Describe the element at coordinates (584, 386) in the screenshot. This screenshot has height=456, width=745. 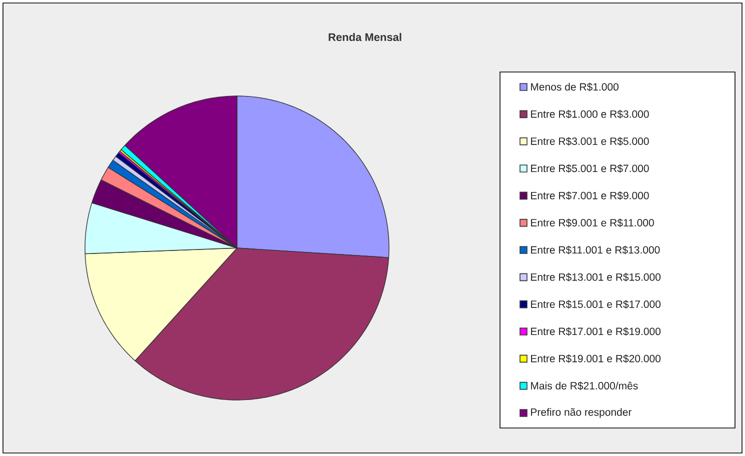
I see `legend-label: Mais de R$21.000/mês` at that location.